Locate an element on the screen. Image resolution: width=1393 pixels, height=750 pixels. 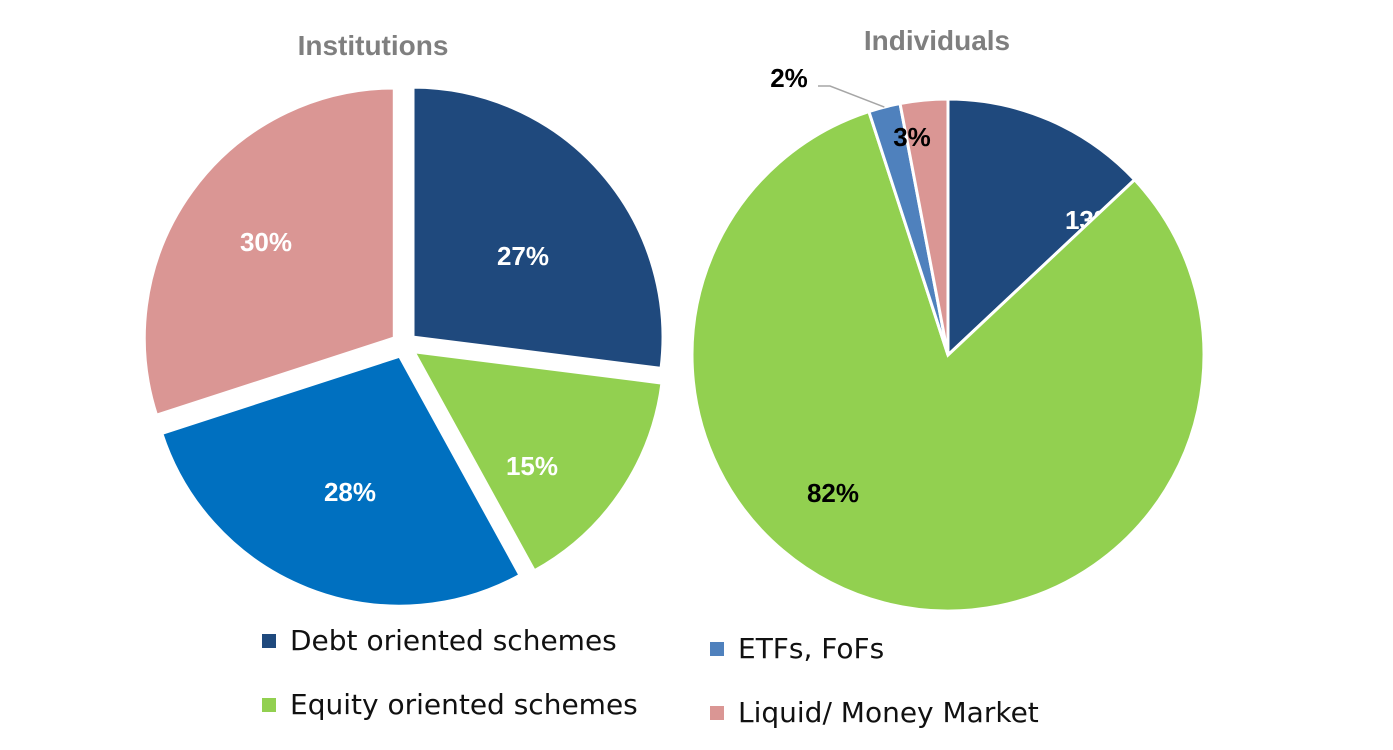
pie-label-individuals-etfs-fofs: 2% is located at coordinates (789, 78).